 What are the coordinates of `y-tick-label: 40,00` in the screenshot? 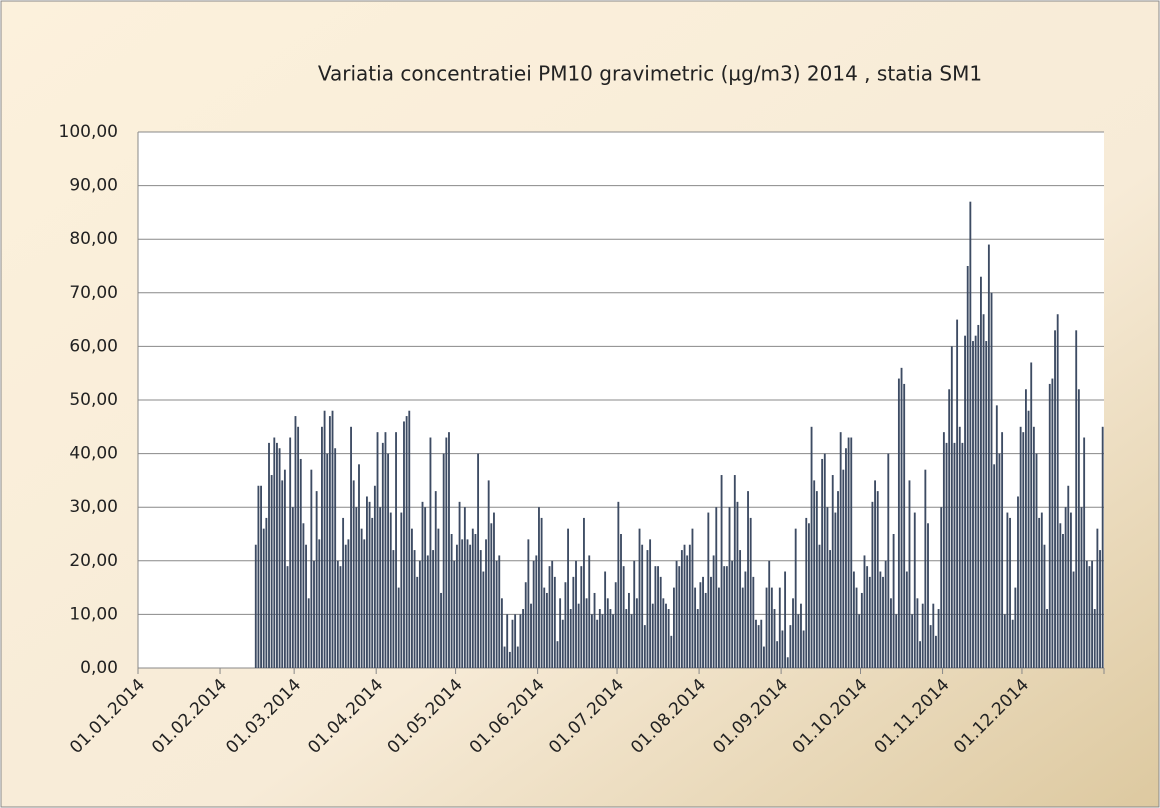 It's located at (93, 454).